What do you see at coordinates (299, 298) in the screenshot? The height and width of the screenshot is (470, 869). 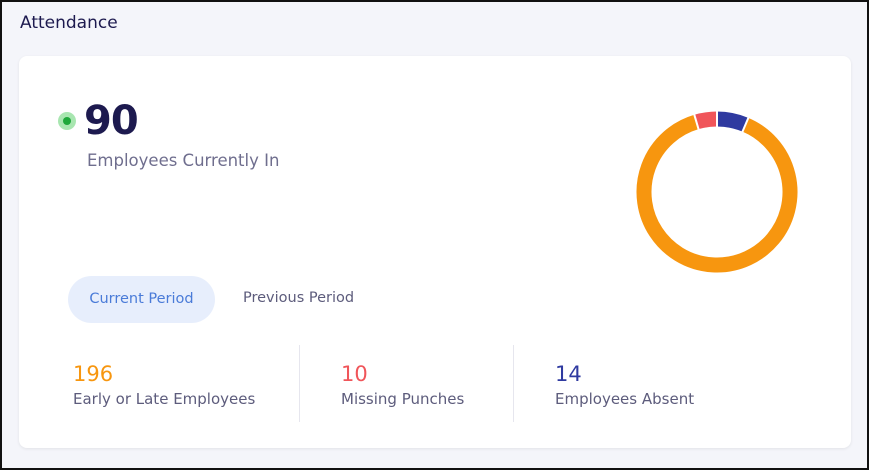 I see `period-tab: Previous Period` at bounding box center [299, 298].